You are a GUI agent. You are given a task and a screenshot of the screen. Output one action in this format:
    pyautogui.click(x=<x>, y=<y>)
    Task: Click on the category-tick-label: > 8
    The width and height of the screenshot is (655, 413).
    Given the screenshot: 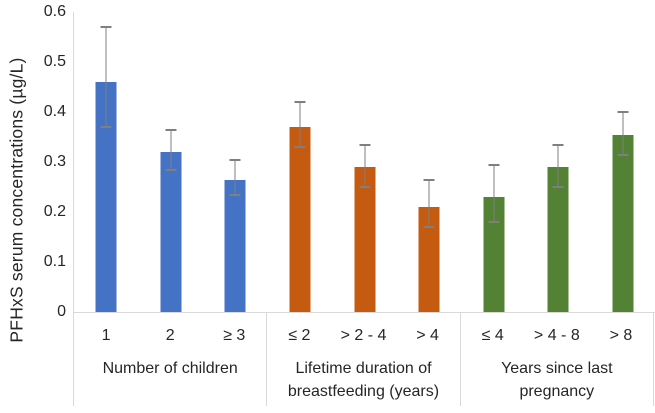 What is the action you would take?
    pyautogui.click(x=621, y=335)
    